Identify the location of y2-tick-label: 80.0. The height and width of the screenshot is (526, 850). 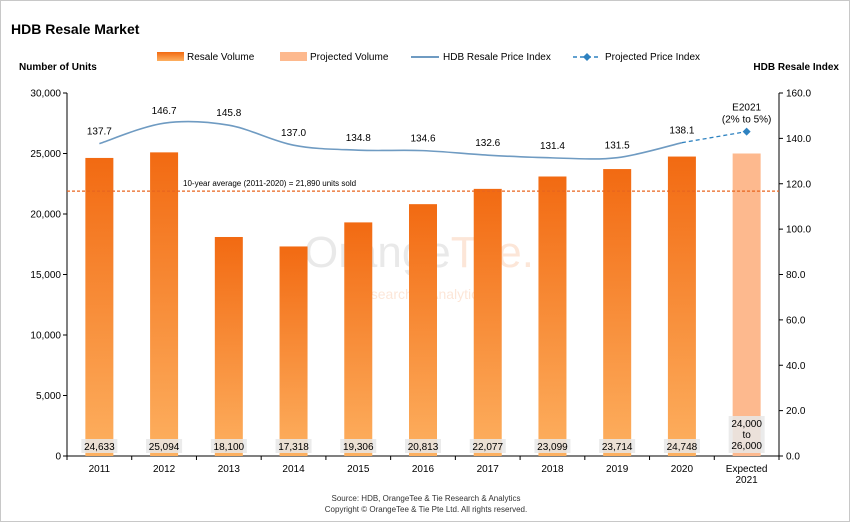
(796, 275).